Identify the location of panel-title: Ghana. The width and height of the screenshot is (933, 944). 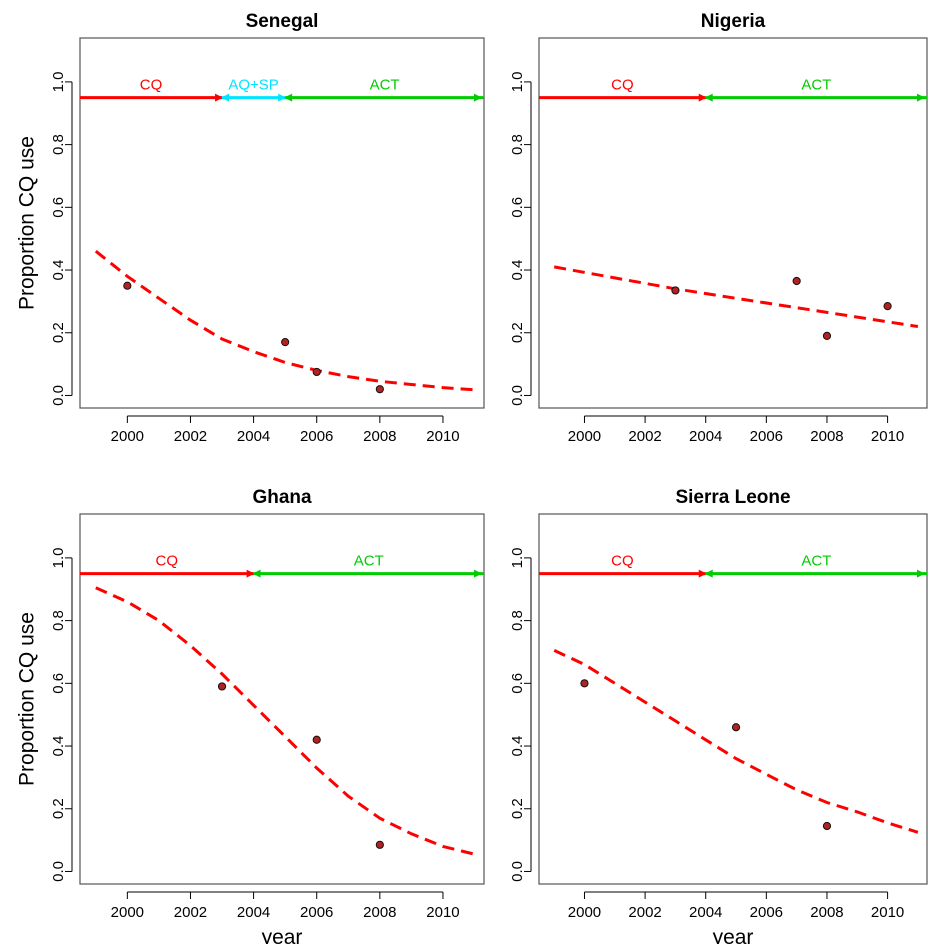
(282, 497).